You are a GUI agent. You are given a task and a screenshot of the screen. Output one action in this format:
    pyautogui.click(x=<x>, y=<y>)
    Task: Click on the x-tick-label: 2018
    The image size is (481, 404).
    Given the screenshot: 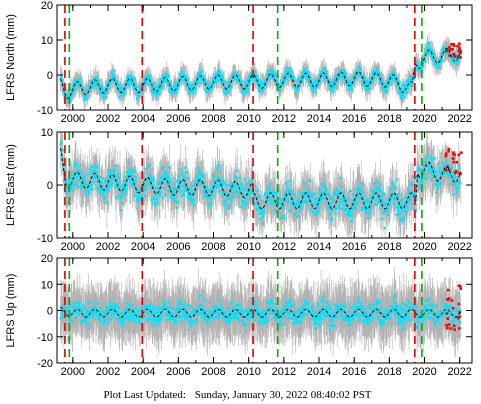 What is the action you would take?
    pyautogui.click(x=389, y=247)
    